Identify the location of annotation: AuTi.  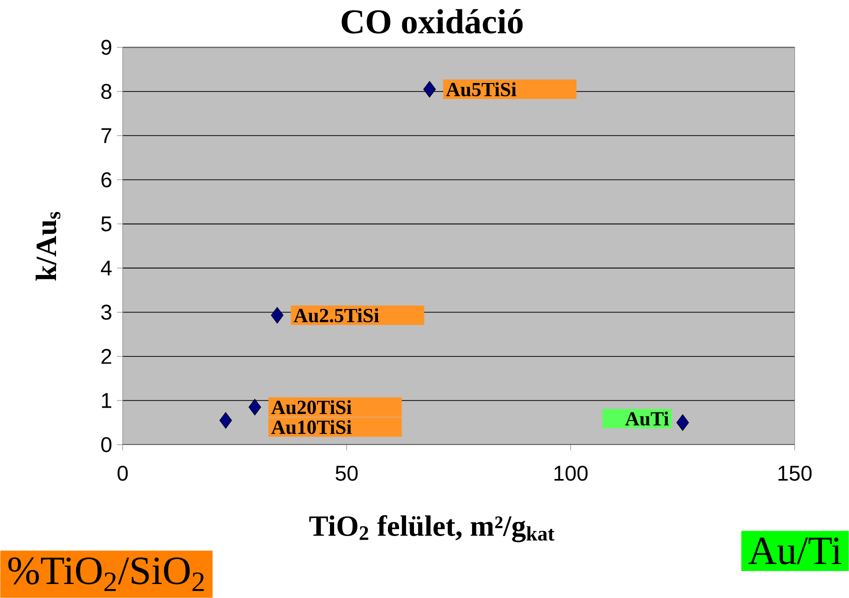
(647, 419).